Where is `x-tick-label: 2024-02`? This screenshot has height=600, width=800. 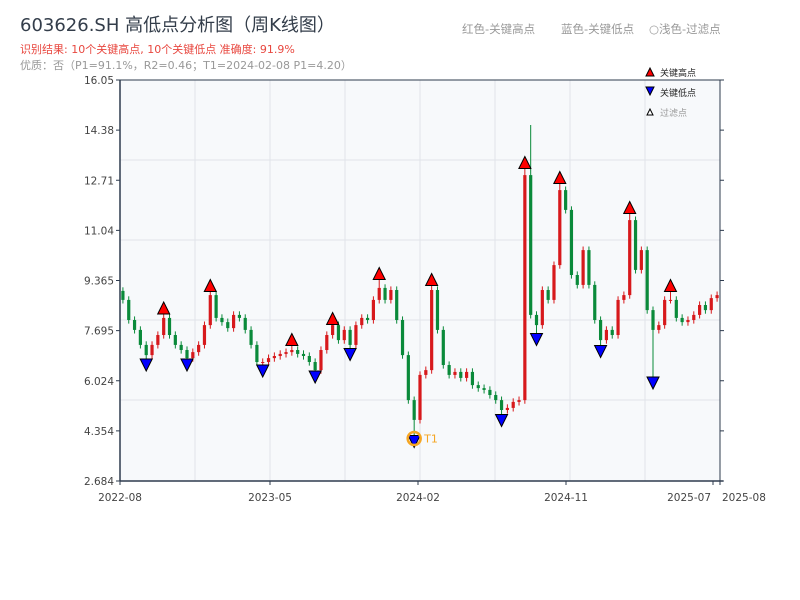 x-tick-label: 2024-02 is located at coordinates (418, 498).